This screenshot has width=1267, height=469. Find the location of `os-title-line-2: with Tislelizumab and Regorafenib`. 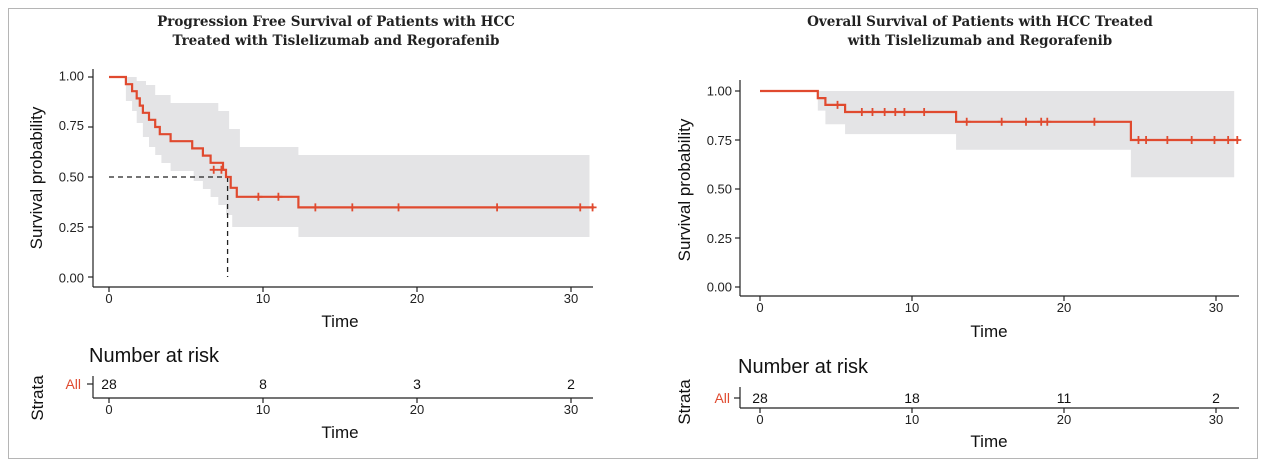

os-title-line-2: with Tislelizumab and Regorafenib is located at coordinates (980, 41).